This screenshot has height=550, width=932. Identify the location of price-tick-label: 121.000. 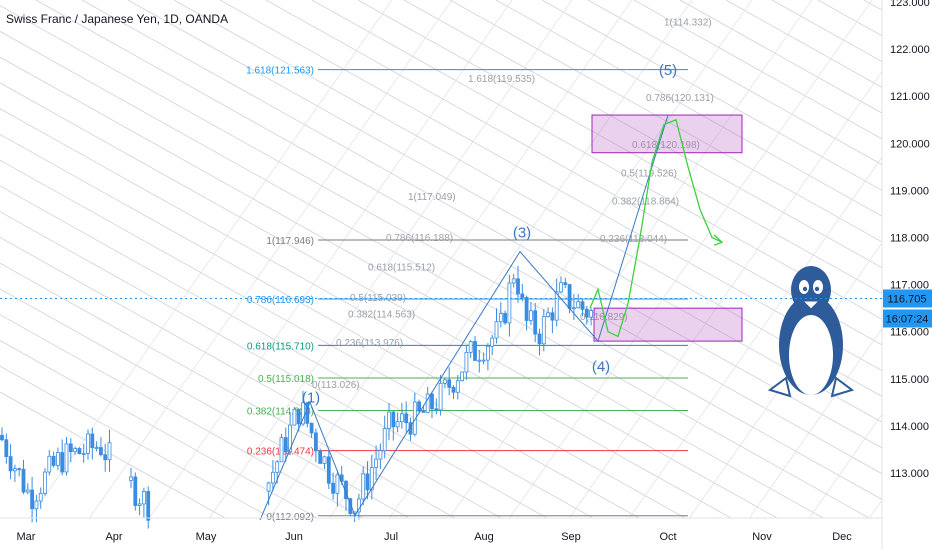
(910, 97).